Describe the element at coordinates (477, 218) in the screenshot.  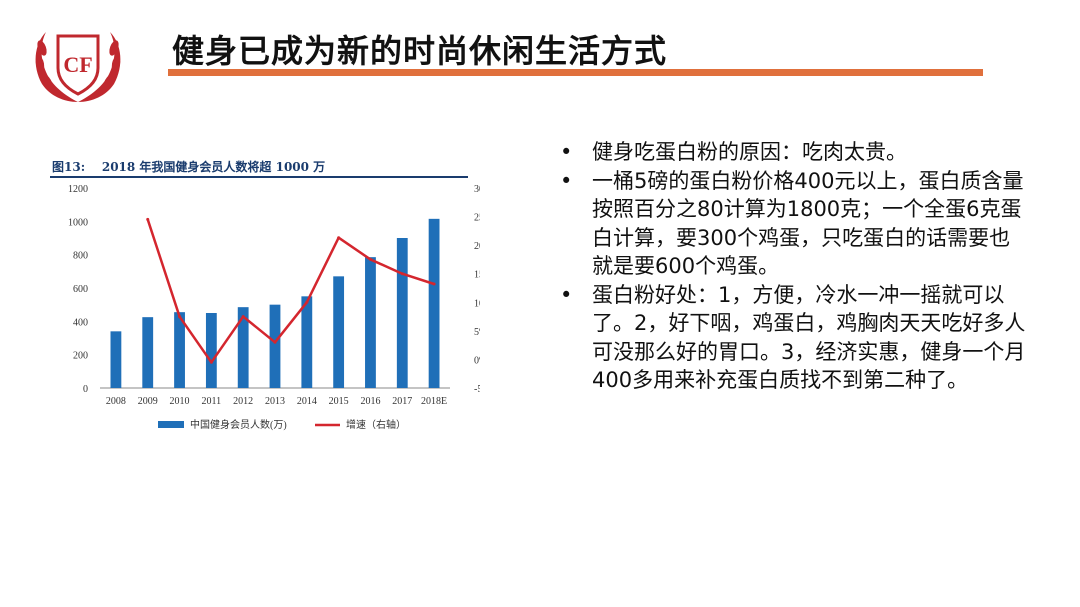
I see `y2-tick-label: 25%` at that location.